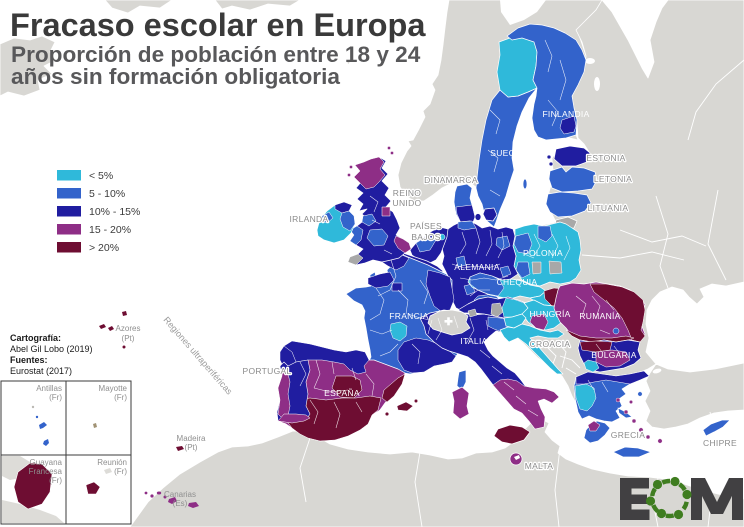 This screenshot has height=527, width=744. What do you see at coordinates (605, 158) in the screenshot?
I see `svg-text: ESTONIA` at bounding box center [605, 158].